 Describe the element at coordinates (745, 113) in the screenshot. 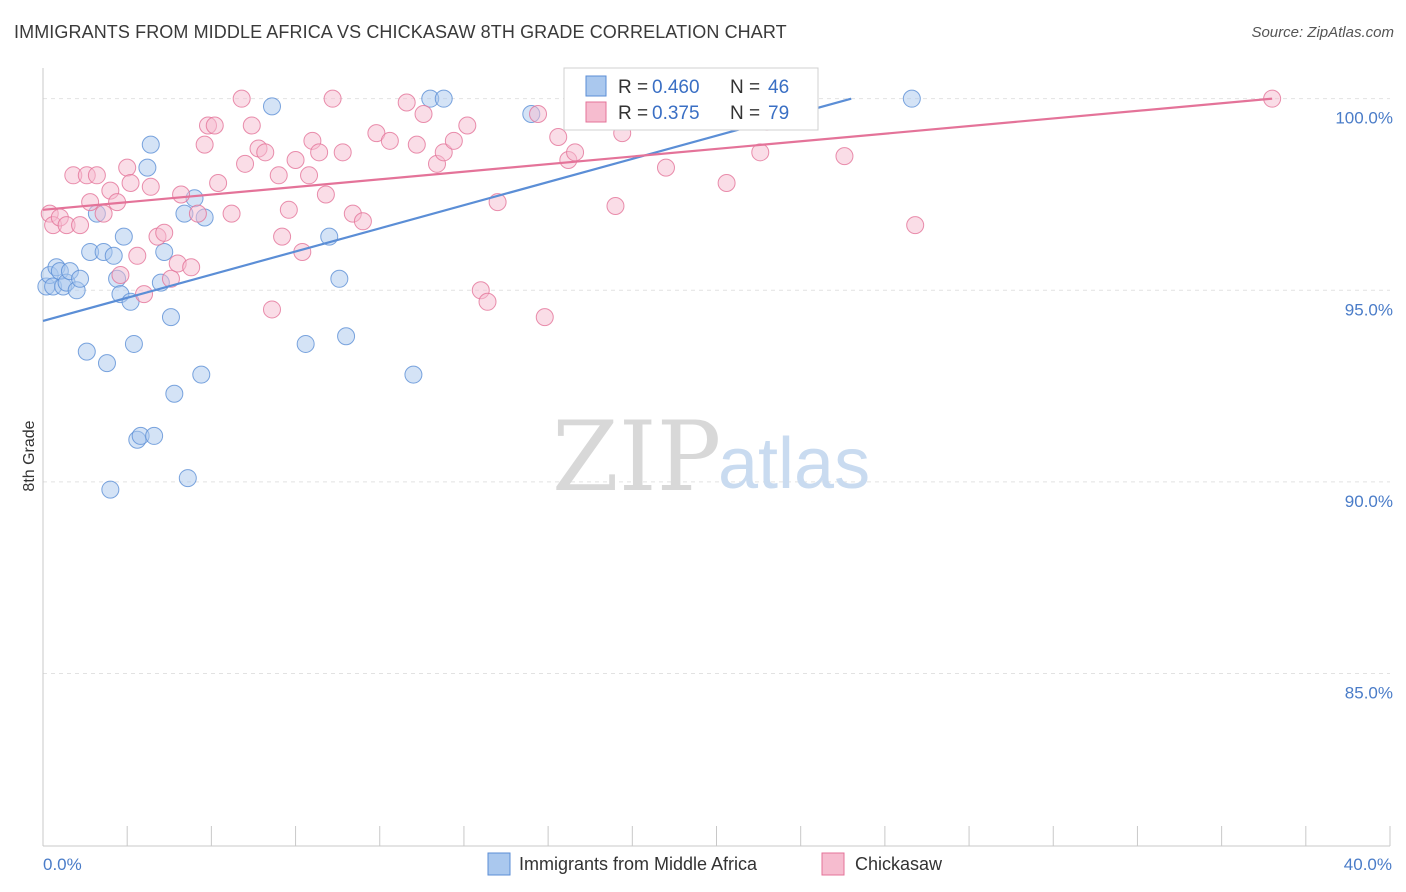

I see `legend-n-label-2: N =` at that location.